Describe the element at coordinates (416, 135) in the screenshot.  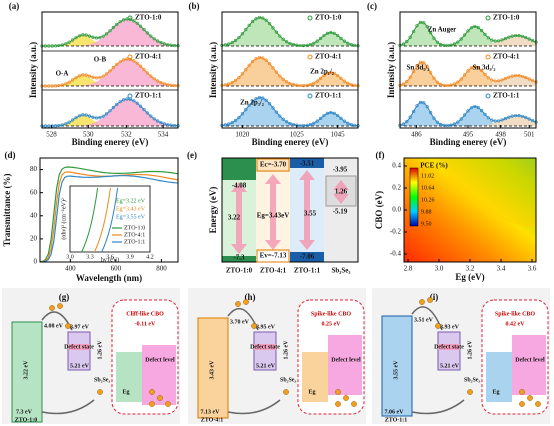
I see `x-tick-label: 486` at that location.